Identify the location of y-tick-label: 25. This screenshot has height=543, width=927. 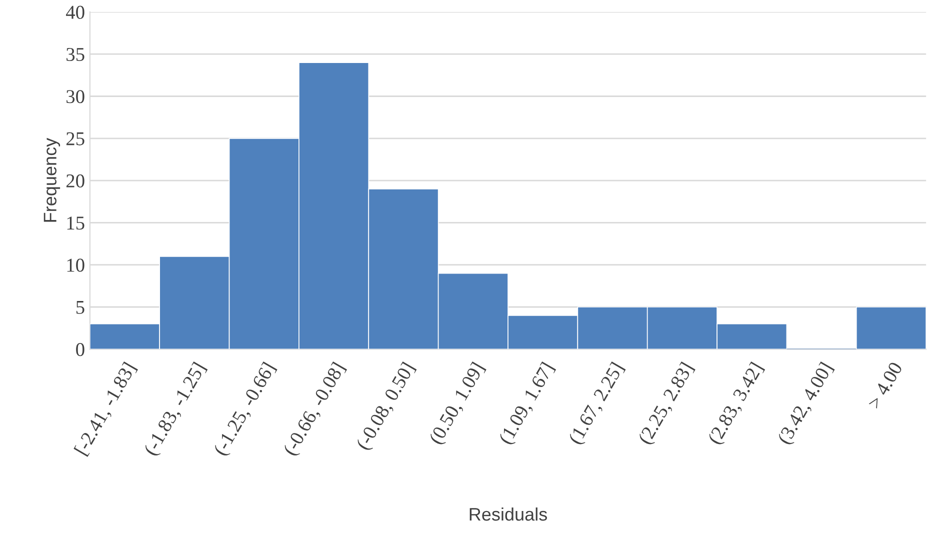
(75, 139).